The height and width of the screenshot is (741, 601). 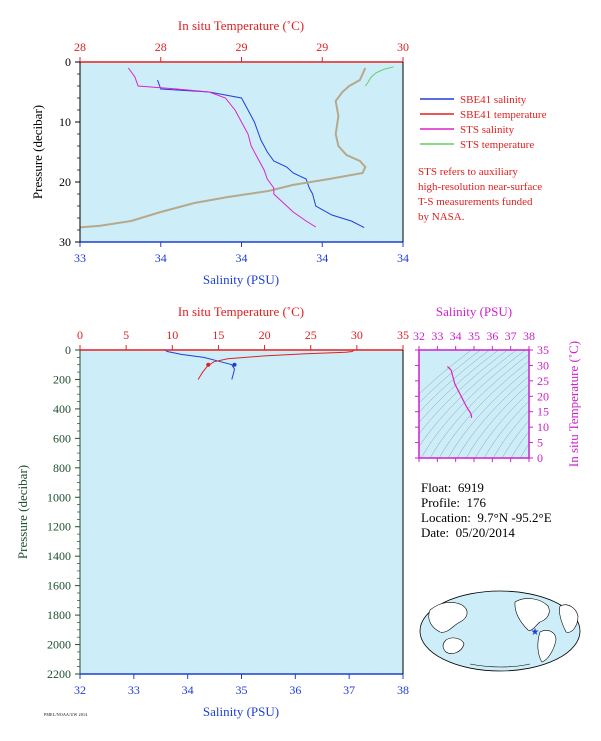 What do you see at coordinates (241, 25) in the screenshot?
I see `top-temp-axis-label: In situ Temperature (˚C)` at bounding box center [241, 25].